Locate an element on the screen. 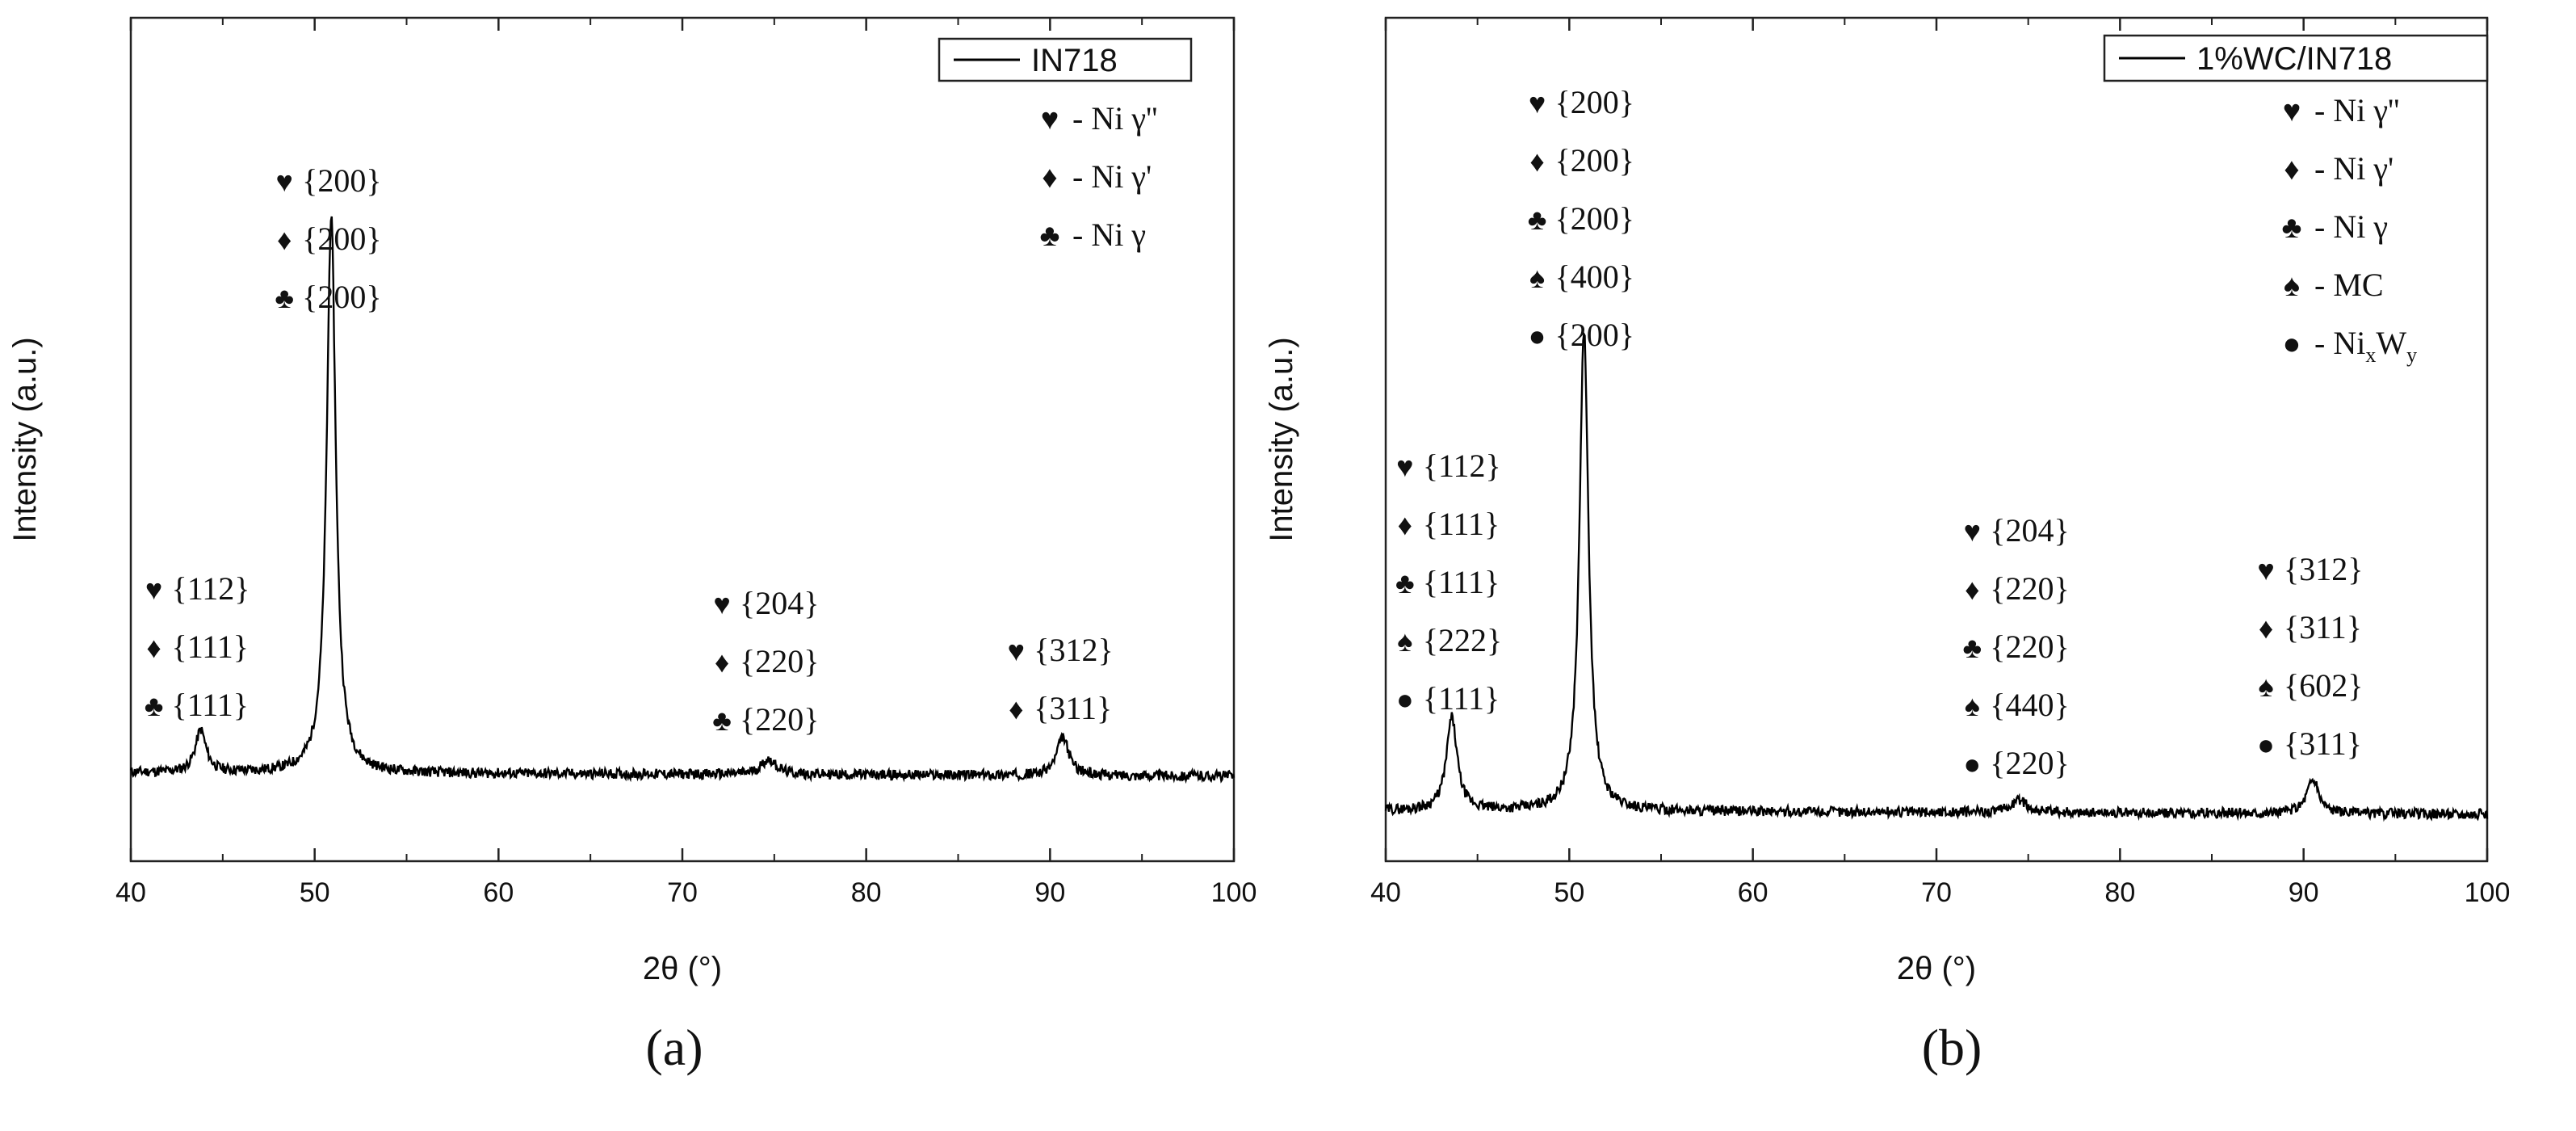  peak-annotation-label: {112} is located at coordinates (211, 588).